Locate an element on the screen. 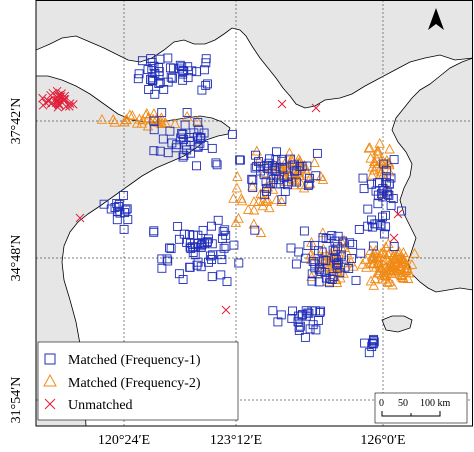 This screenshot has width=474, height=452. scale-label-50: 50 is located at coordinates (403, 403).